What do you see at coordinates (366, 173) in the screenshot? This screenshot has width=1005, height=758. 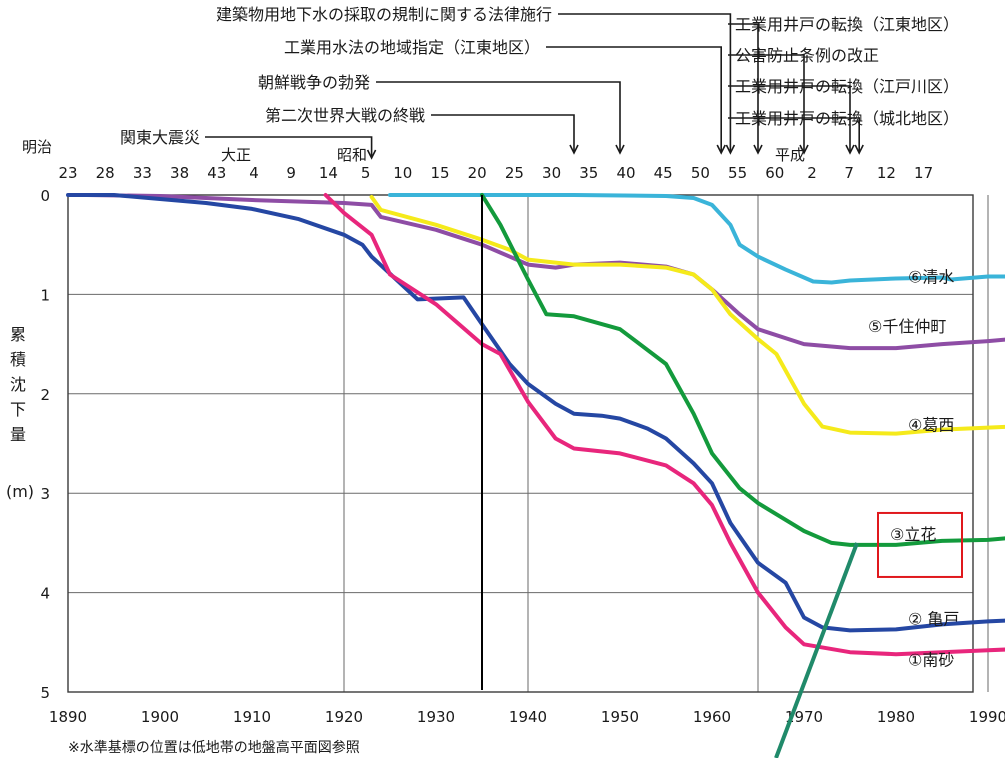 I see `era-tick-label: 5` at bounding box center [366, 173].